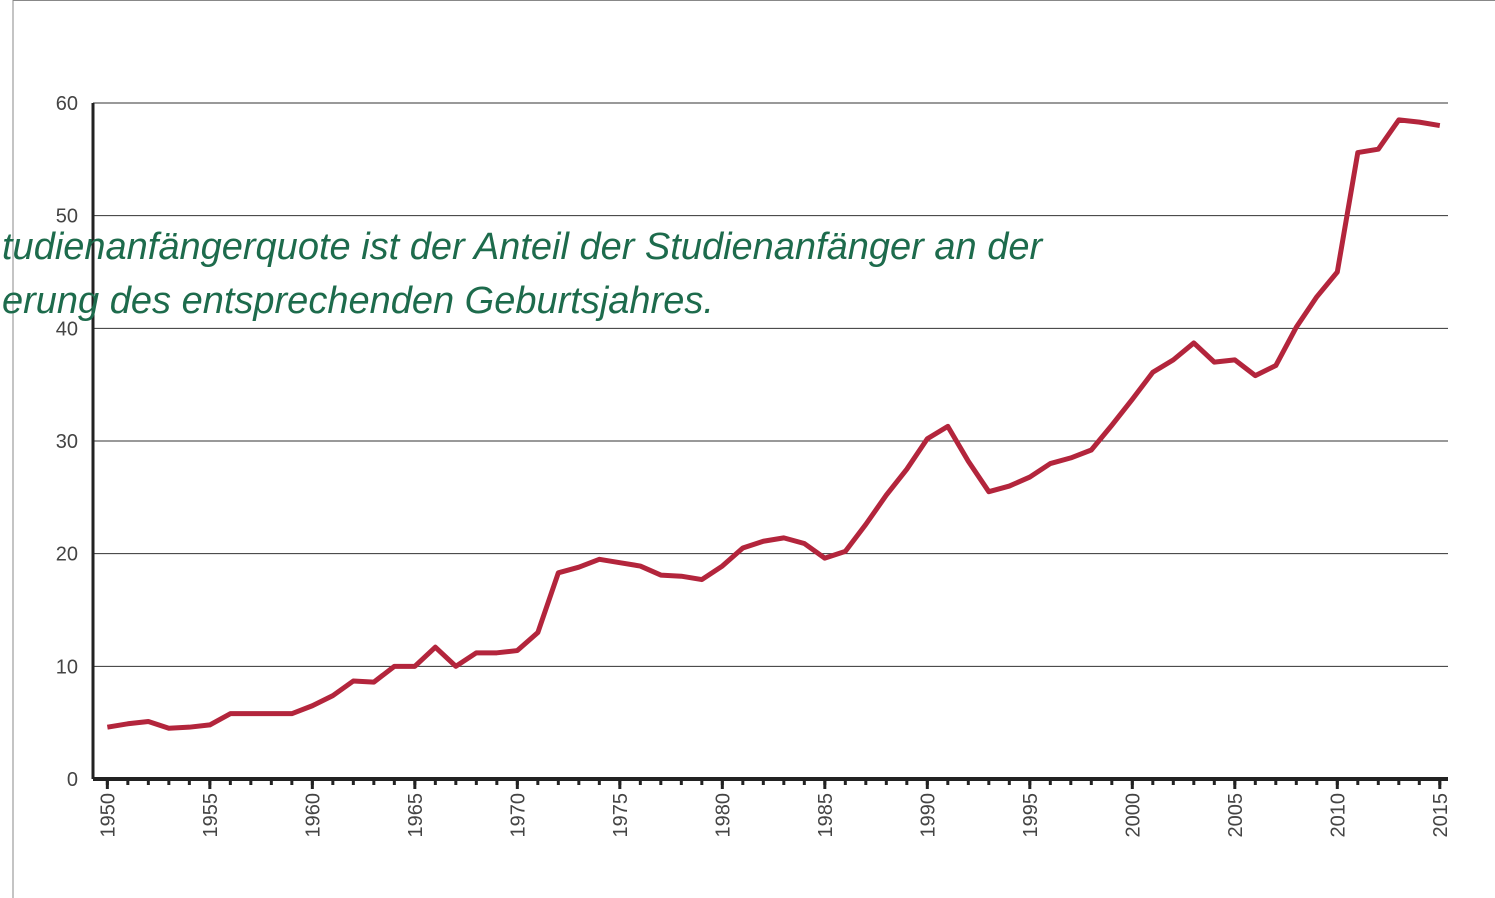 The image size is (1495, 898). I want to click on x-tick-label: 1980, so click(723, 815).